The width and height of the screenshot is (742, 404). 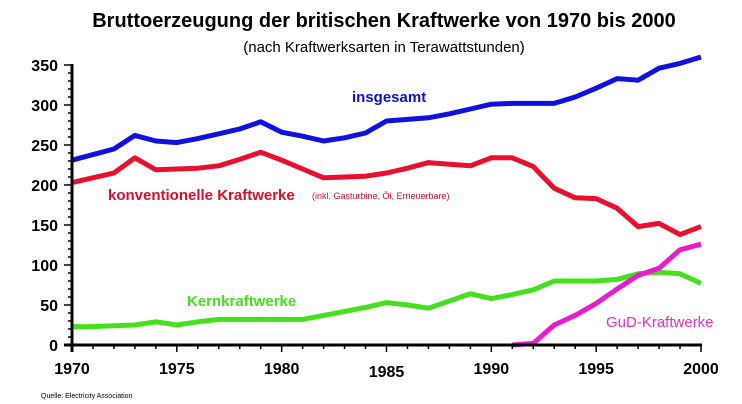 I want to click on series-label-gud: GuD-Kraftwerke, so click(x=660, y=322).